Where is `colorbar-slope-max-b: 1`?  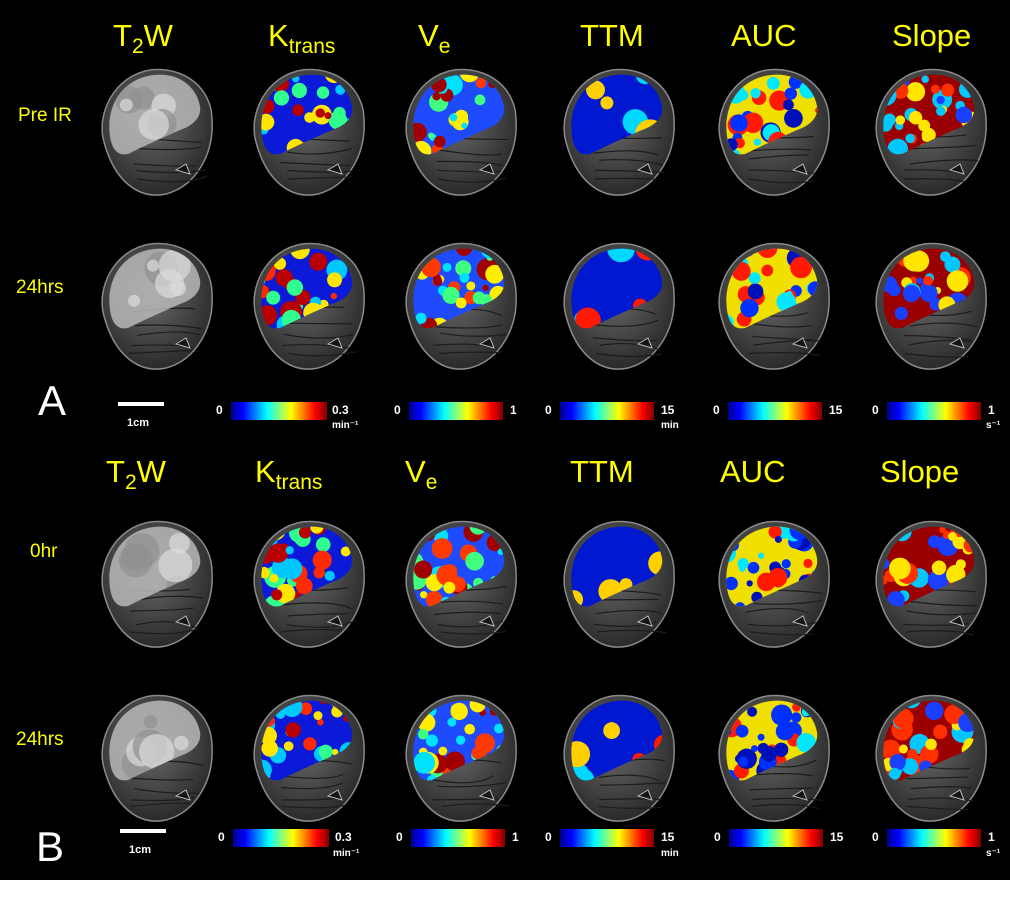 colorbar-slope-max-b: 1 is located at coordinates (991, 837).